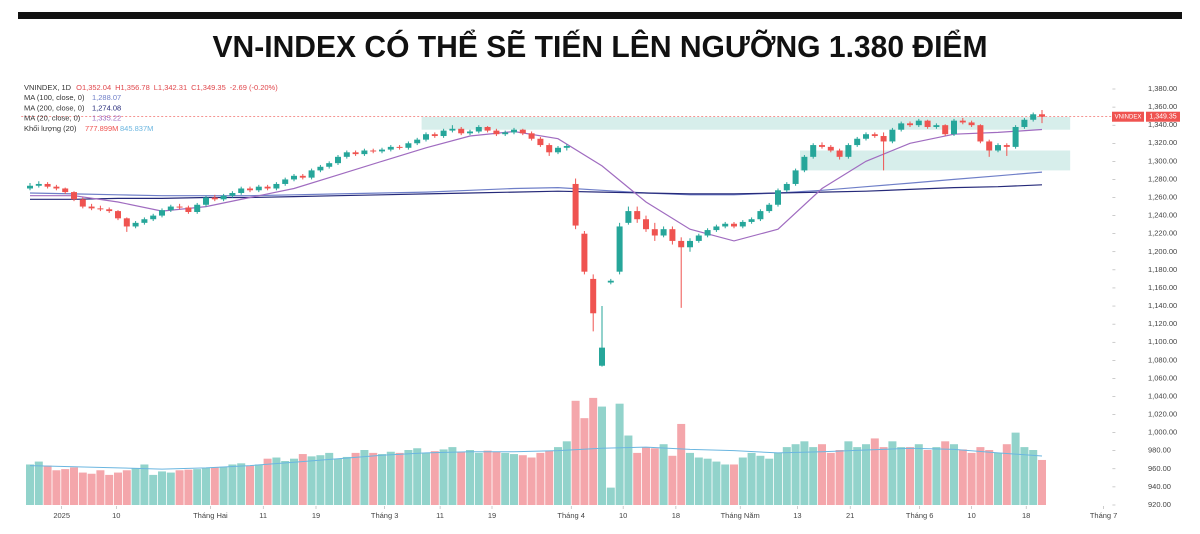  Describe the element at coordinates (54, 107) in the screenshot. I see `legend-name: MA (200, close, 0)` at that location.